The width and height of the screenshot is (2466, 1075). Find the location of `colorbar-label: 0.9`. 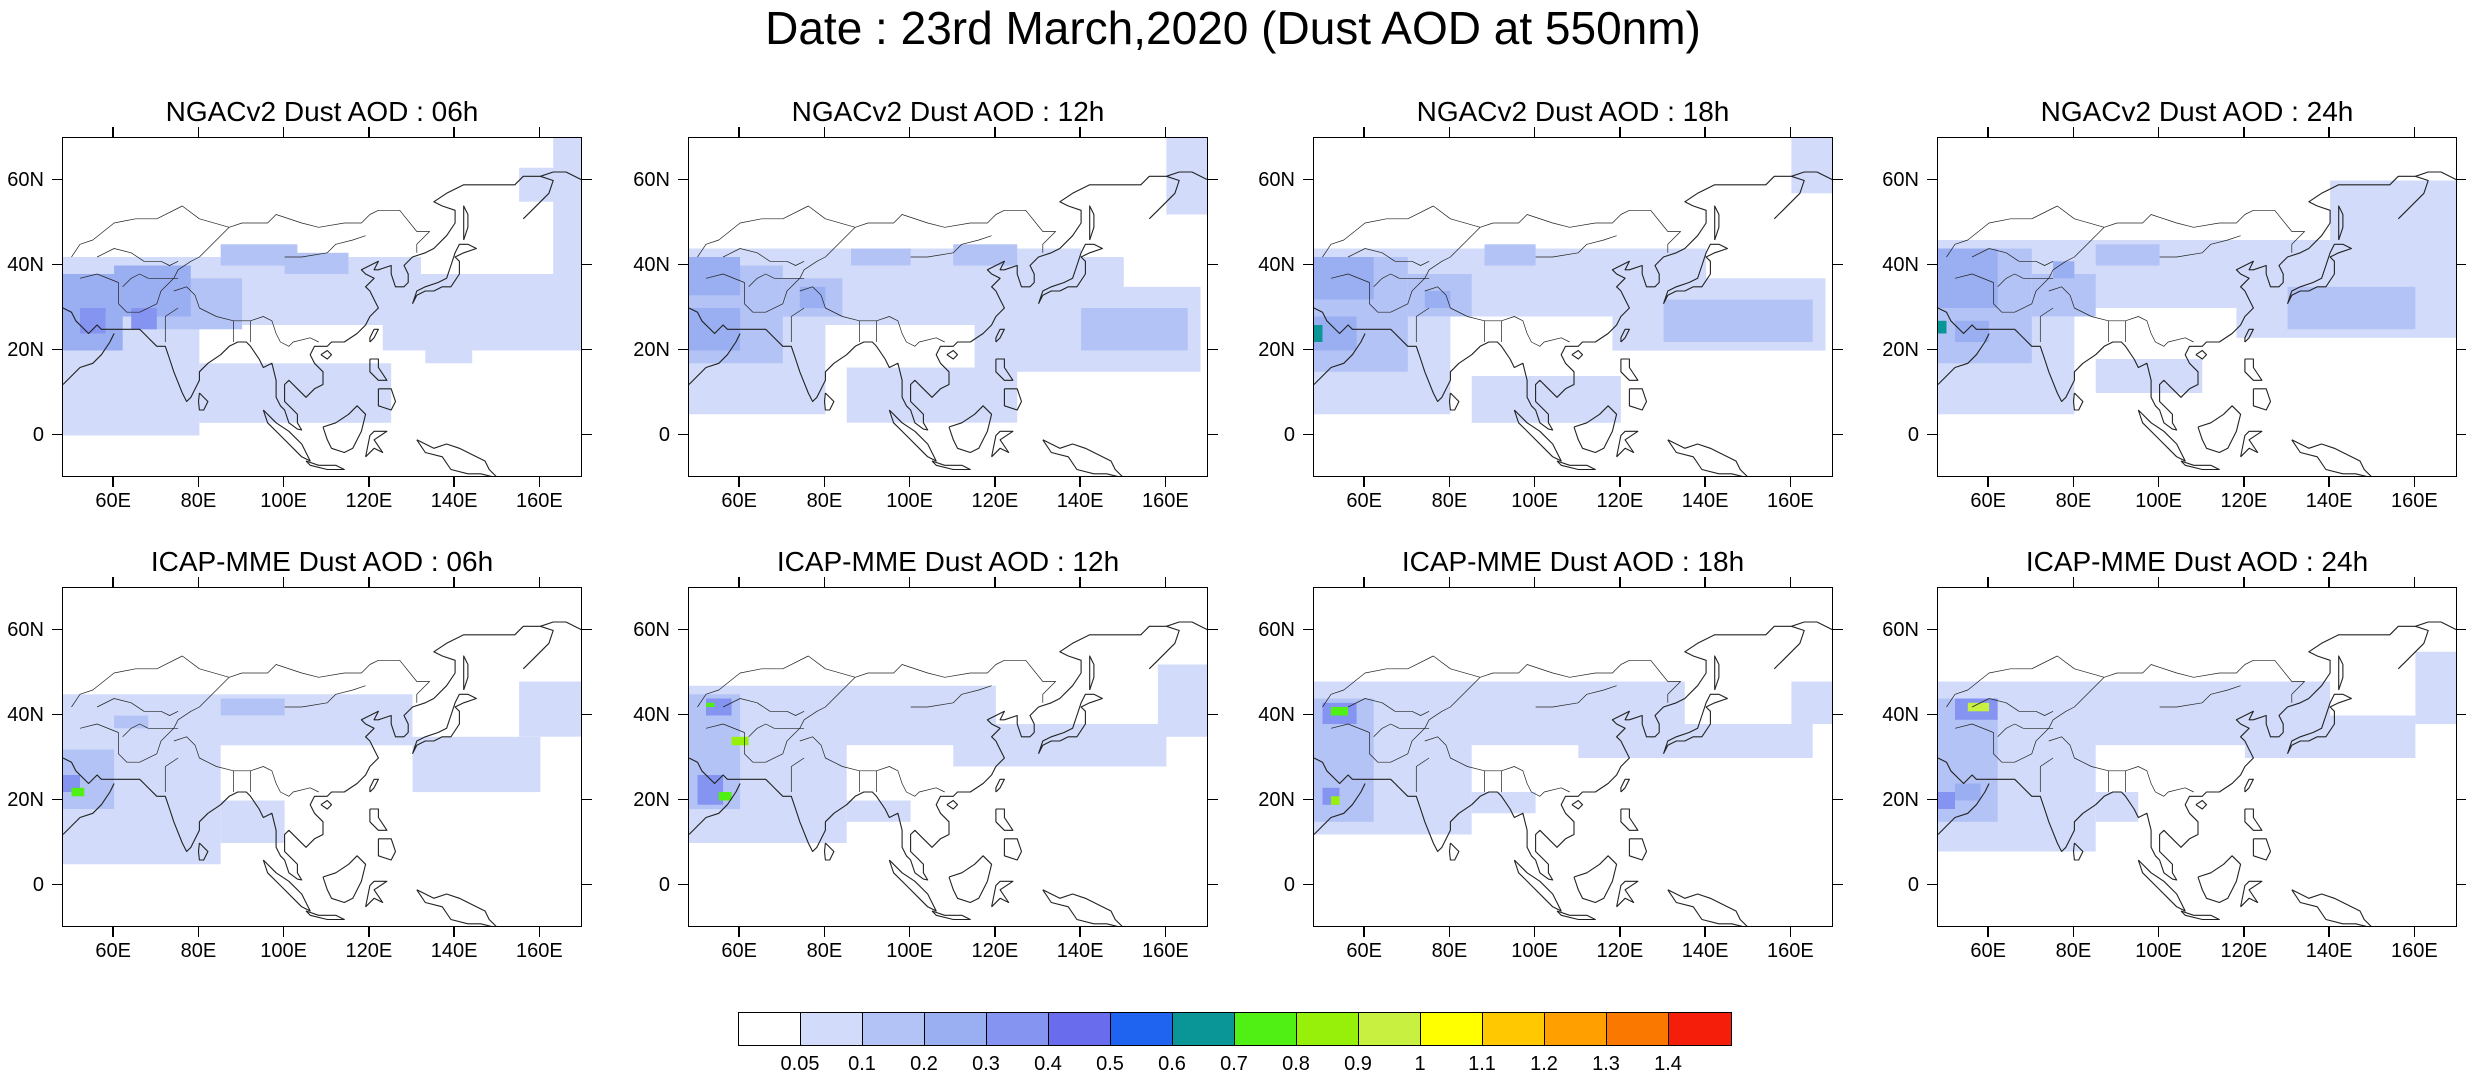

colorbar-label: 0.9 is located at coordinates (1358, 1064).